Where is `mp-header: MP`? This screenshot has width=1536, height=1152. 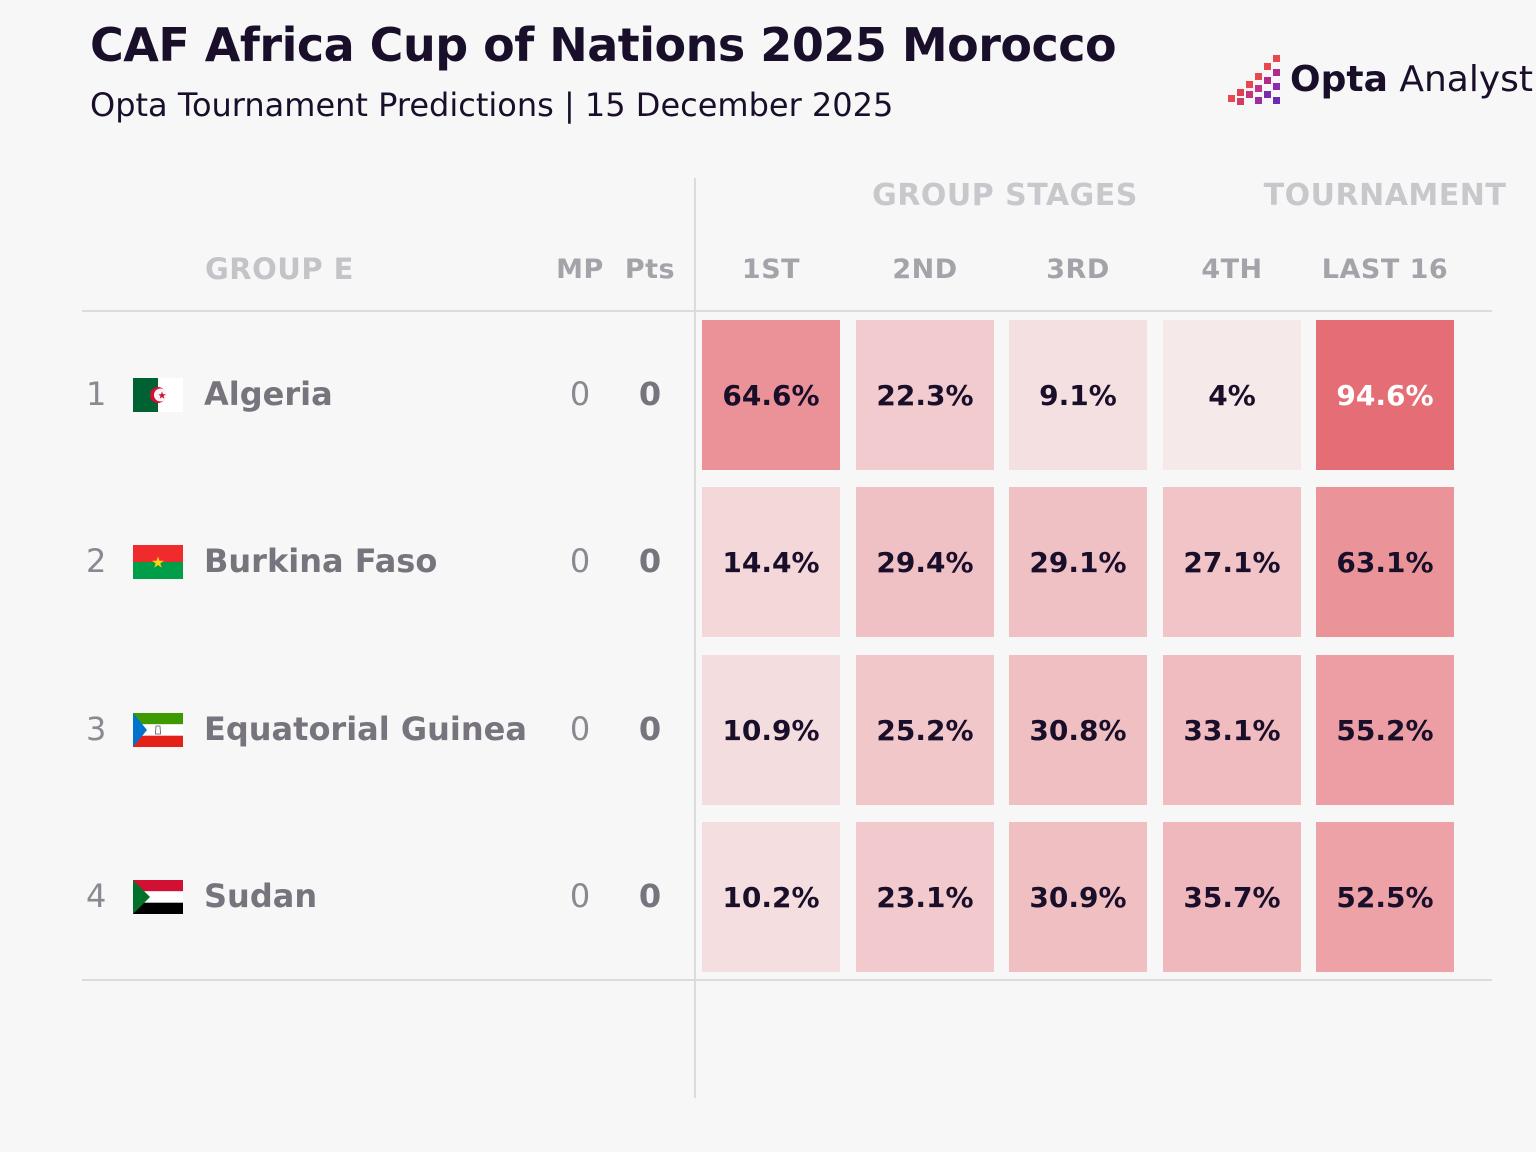
mp-header: MP is located at coordinates (580, 269).